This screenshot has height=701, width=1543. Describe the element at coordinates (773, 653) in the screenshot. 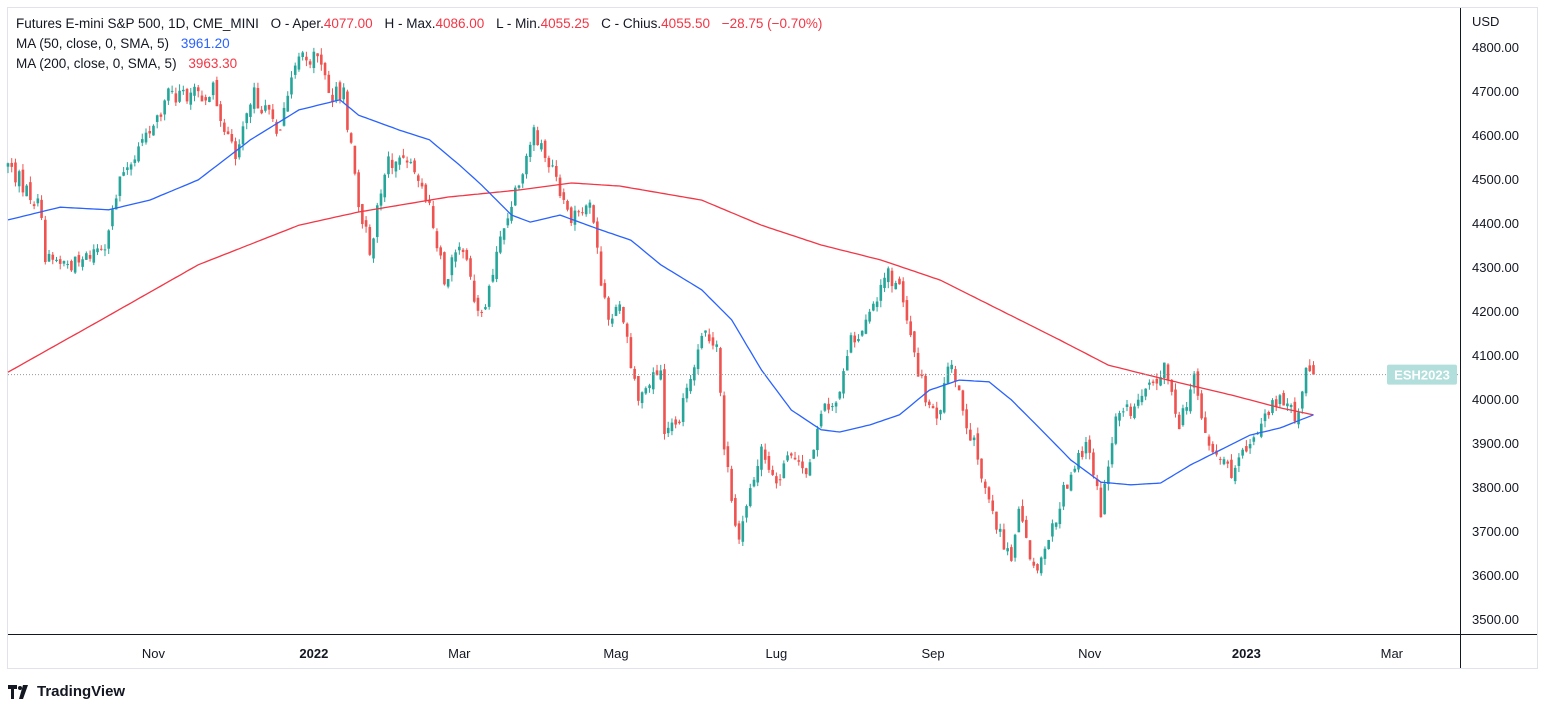

I see `time-axis: Nov 2022 Mar Mag Lug Sep Nov 2023 Mar` at that location.